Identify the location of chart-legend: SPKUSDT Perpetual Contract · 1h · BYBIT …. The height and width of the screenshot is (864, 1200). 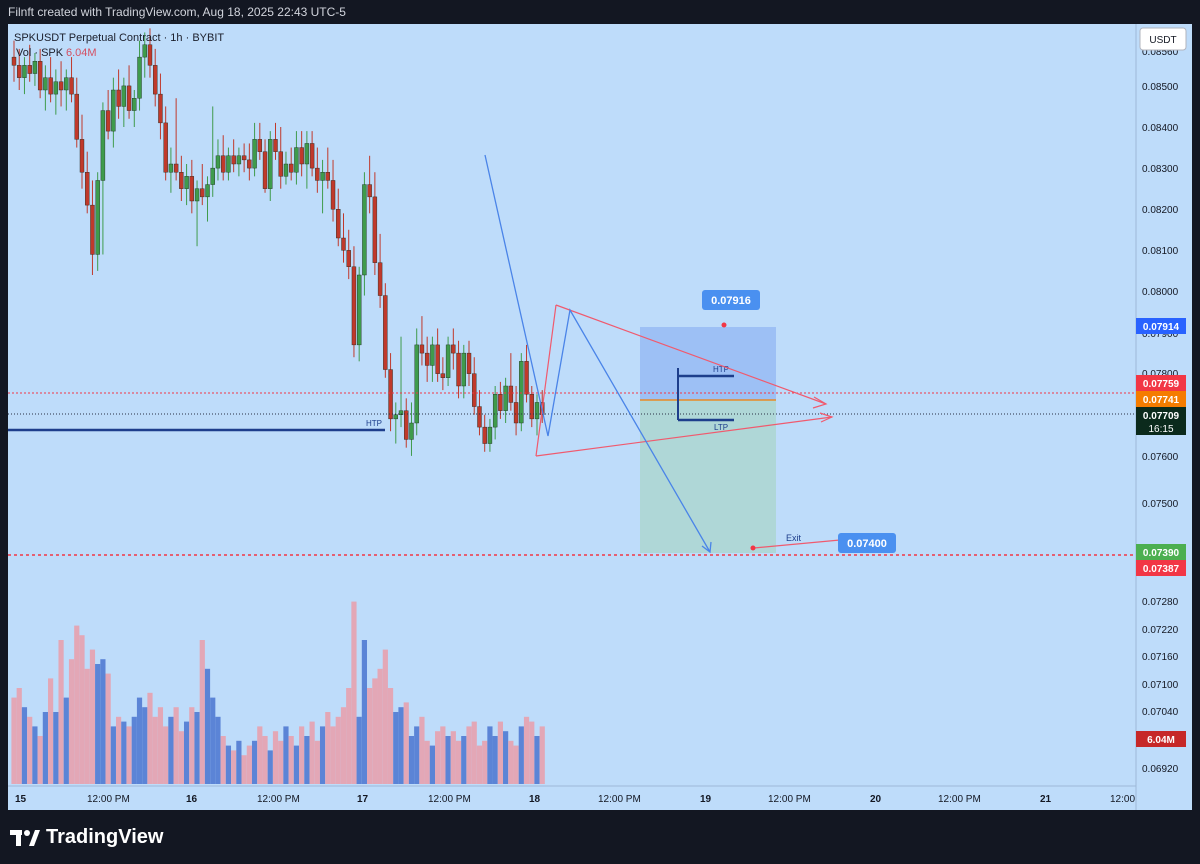
(119, 45).